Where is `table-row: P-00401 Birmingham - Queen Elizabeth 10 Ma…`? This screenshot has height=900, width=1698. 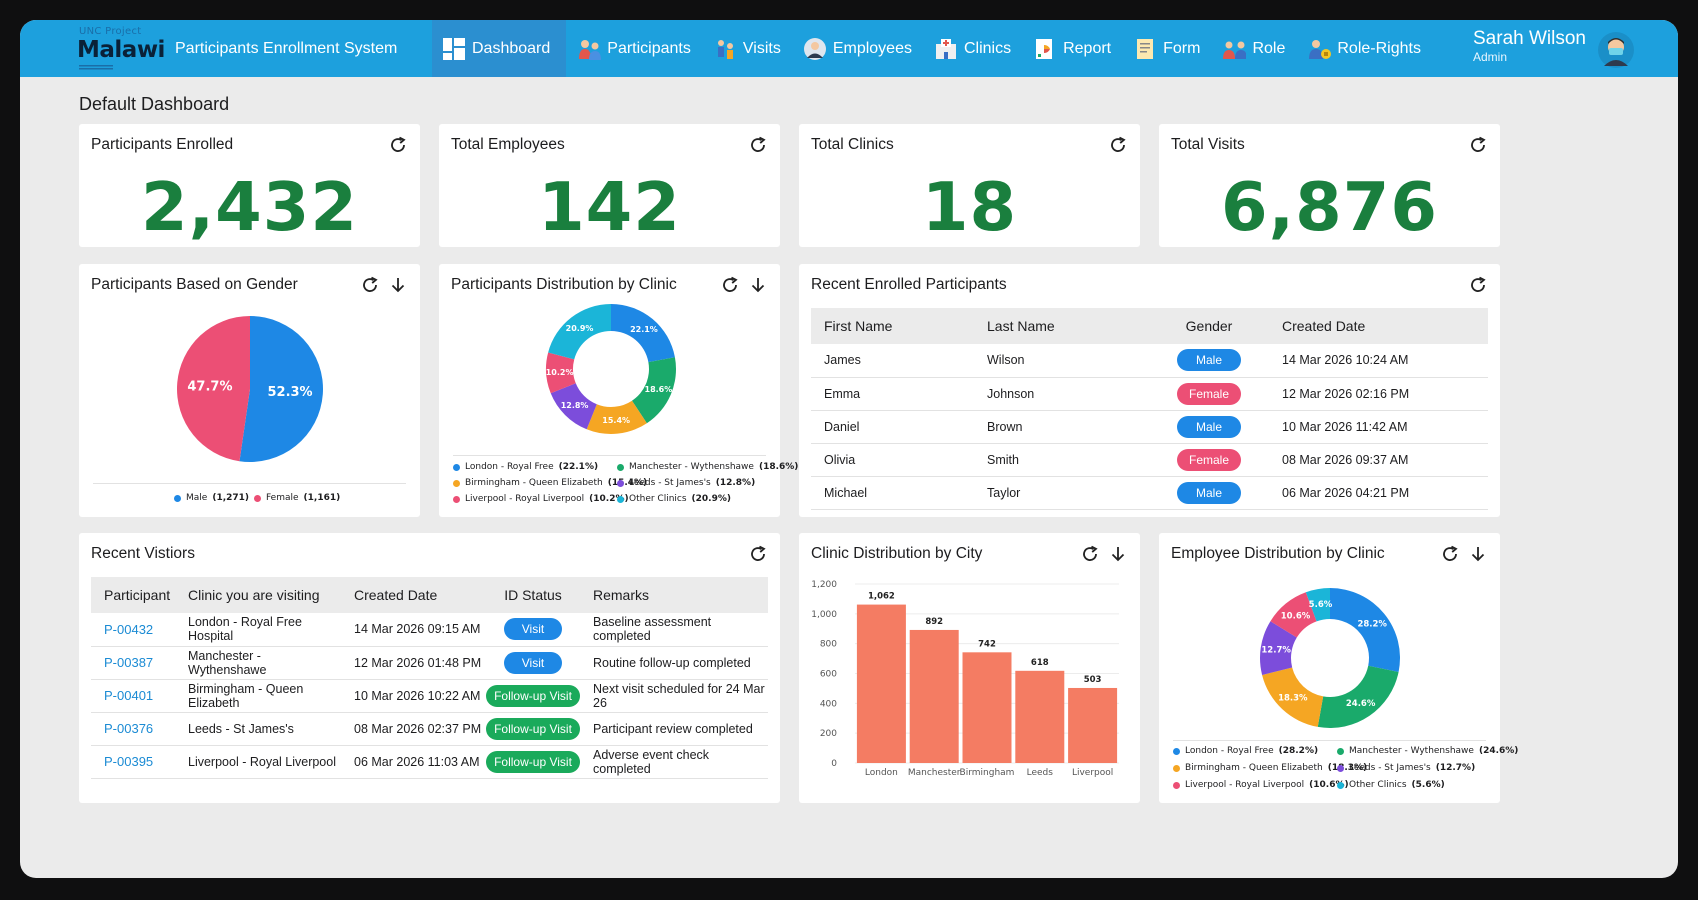
table-row: P-00401 Birmingham - Queen Elizabeth 10 Ma… is located at coordinates (429, 696).